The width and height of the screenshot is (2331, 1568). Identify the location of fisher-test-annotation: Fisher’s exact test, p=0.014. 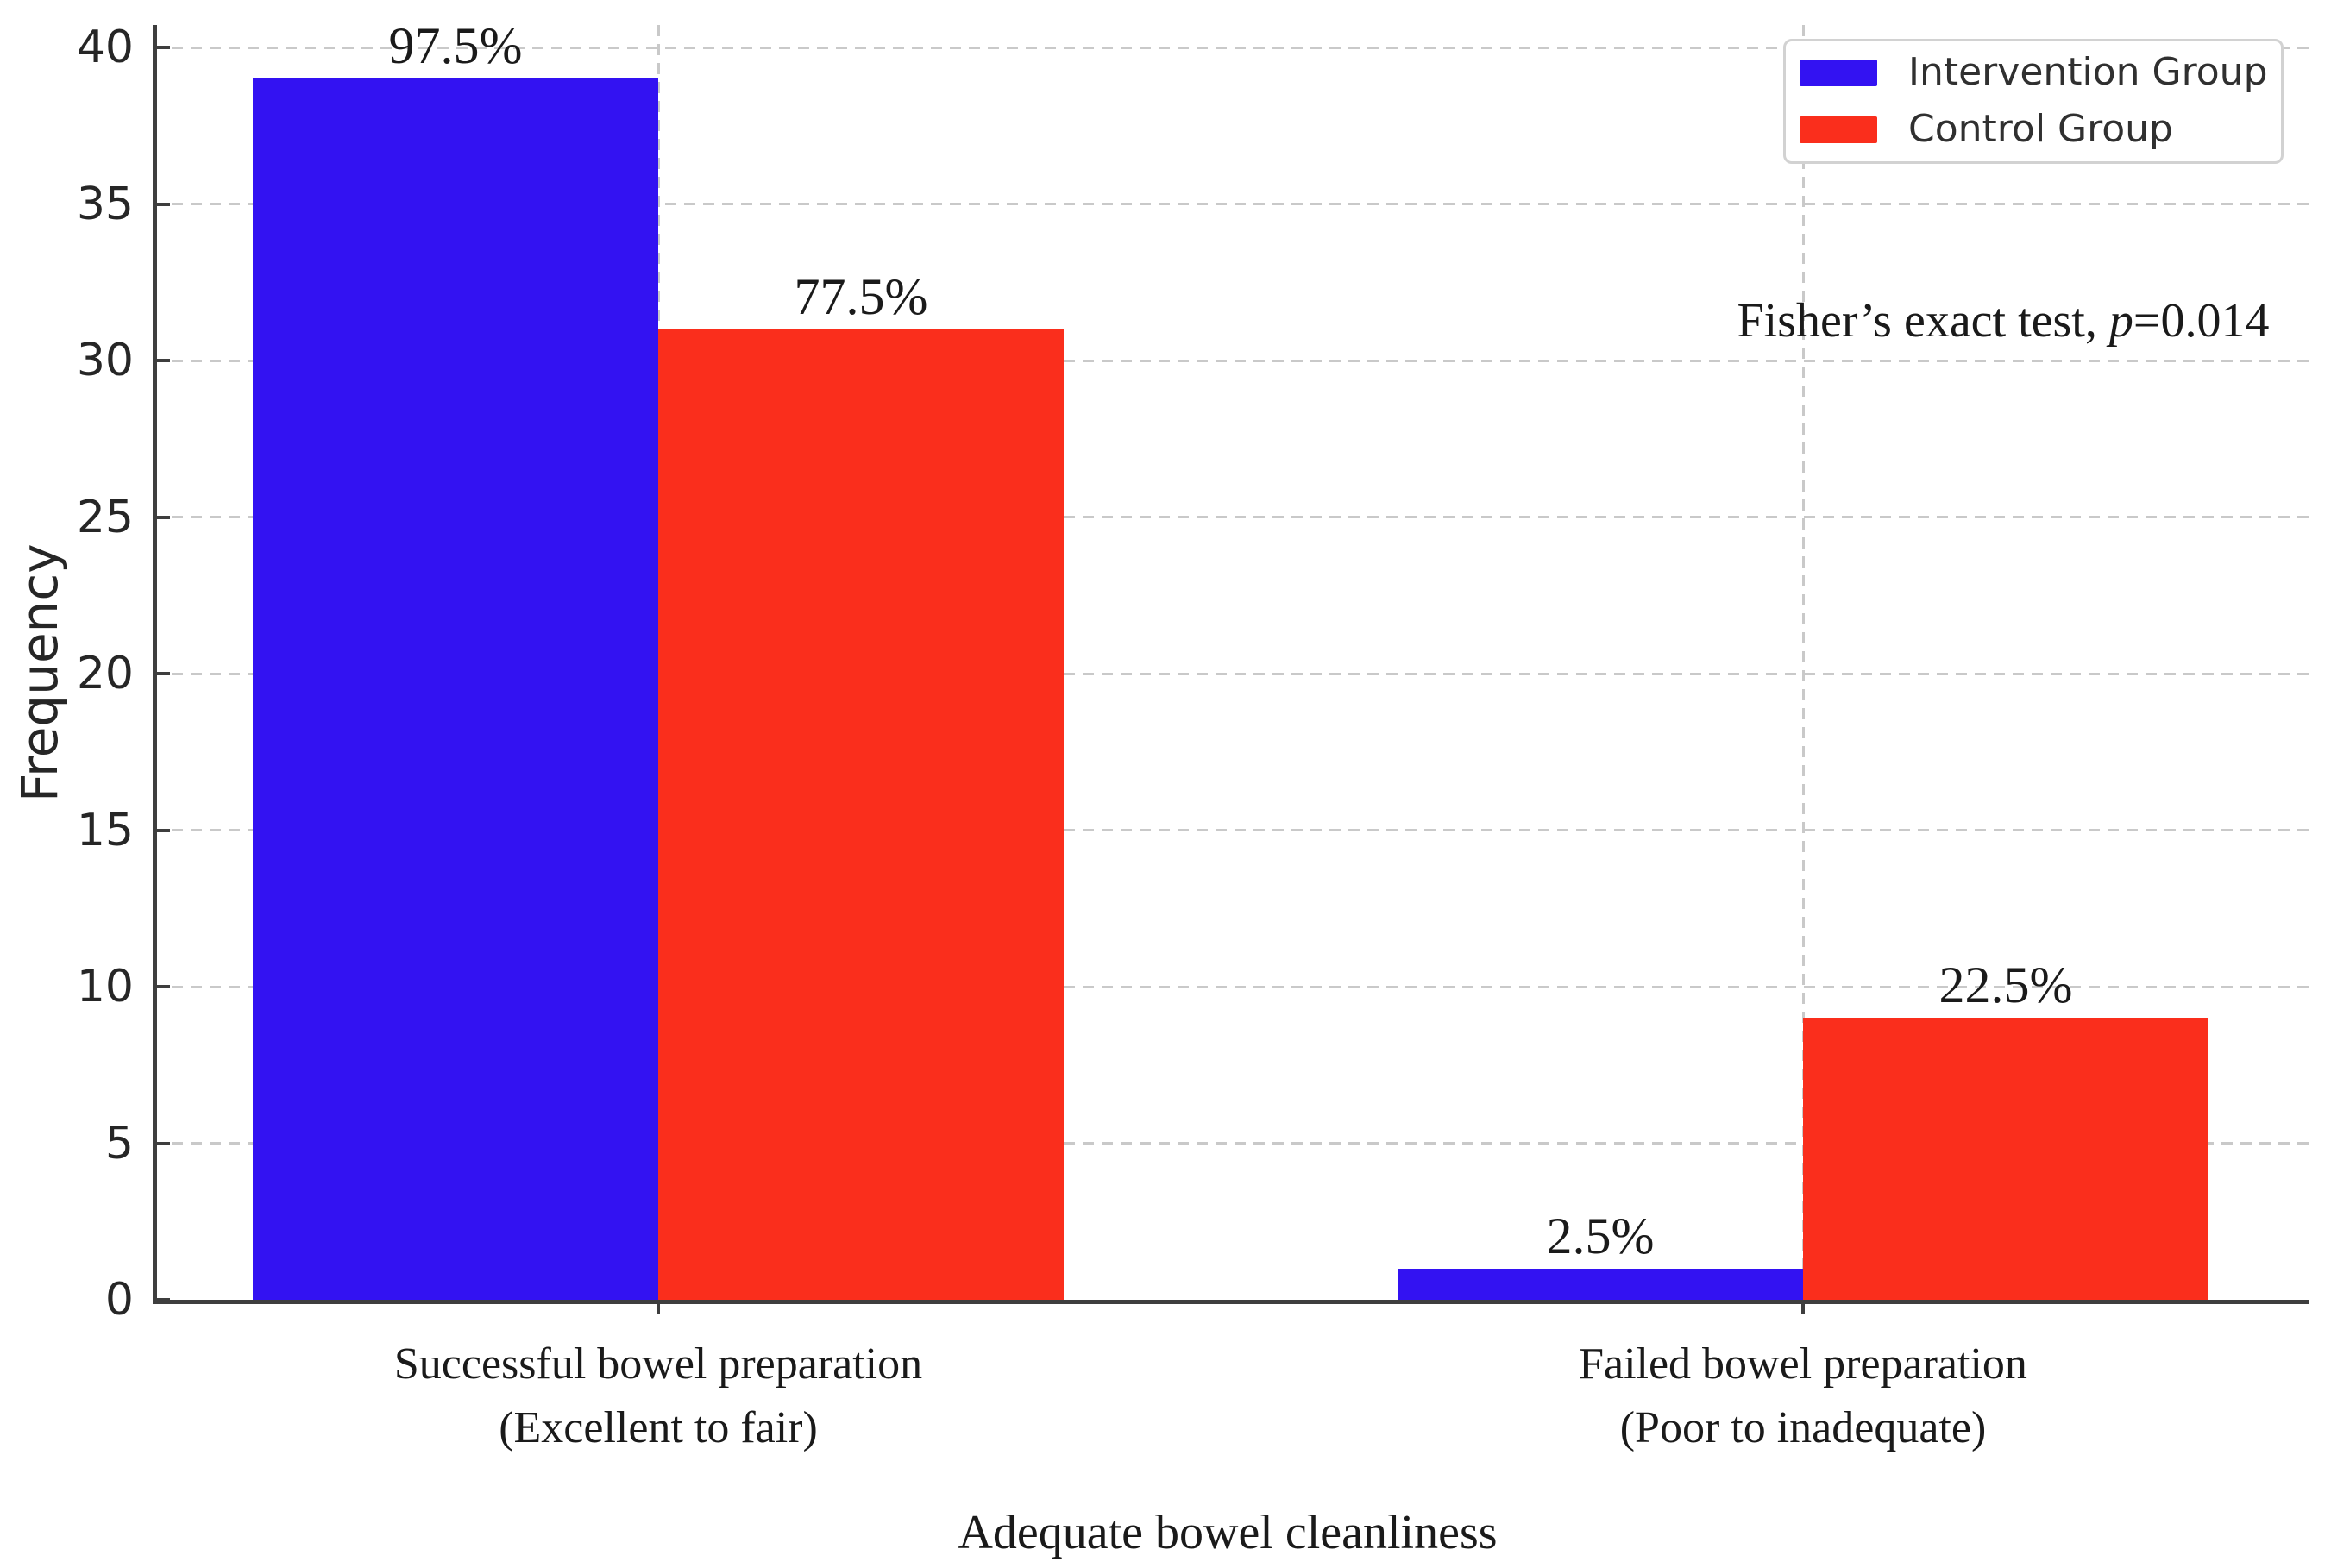
(2003, 320).